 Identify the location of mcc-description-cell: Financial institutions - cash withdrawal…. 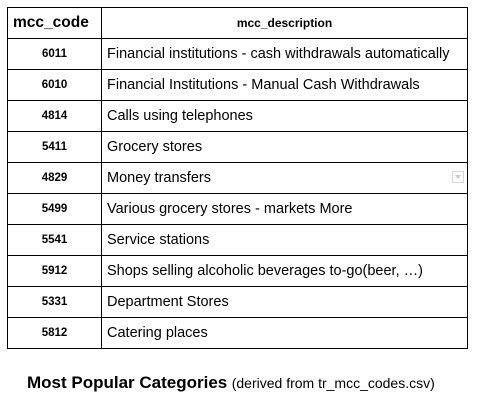
(284, 54).